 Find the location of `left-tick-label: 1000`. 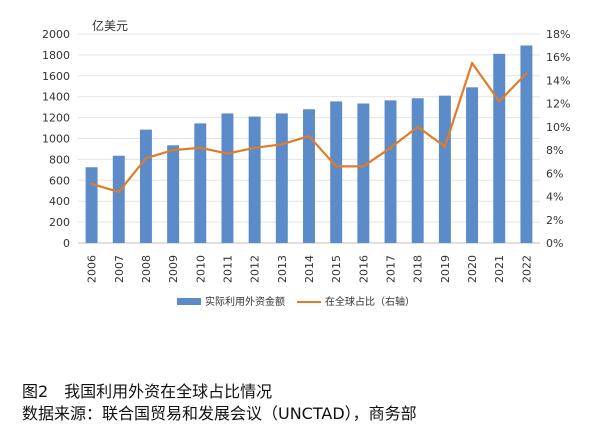

left-tick-label: 1000 is located at coordinates (56, 139).